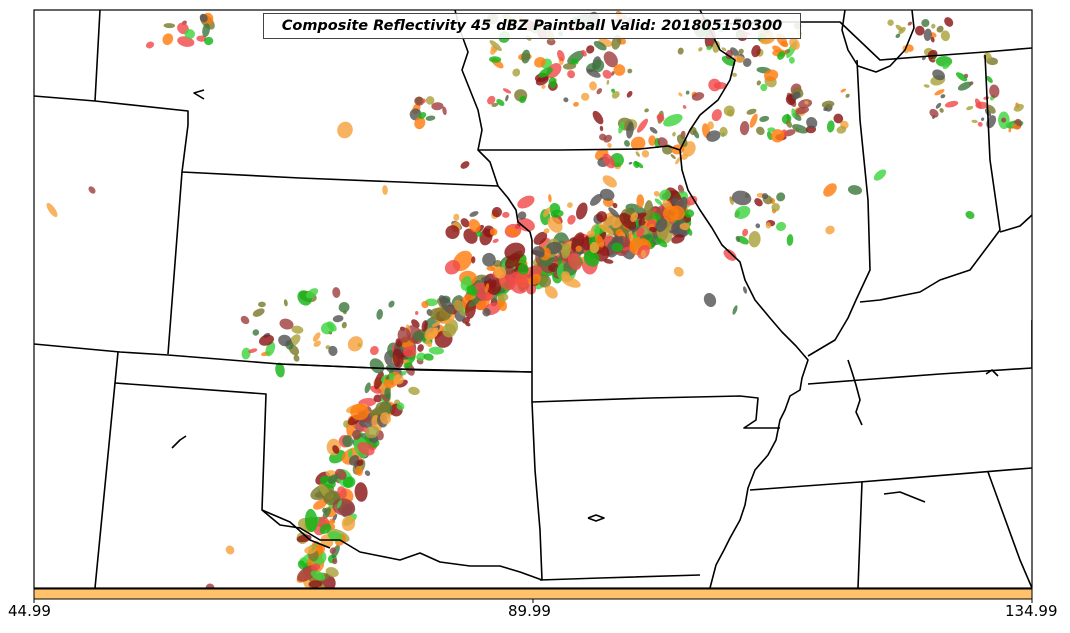  Describe the element at coordinates (529, 611) in the screenshot. I see `colorbar-tick-label-mid: 89.99` at that location.